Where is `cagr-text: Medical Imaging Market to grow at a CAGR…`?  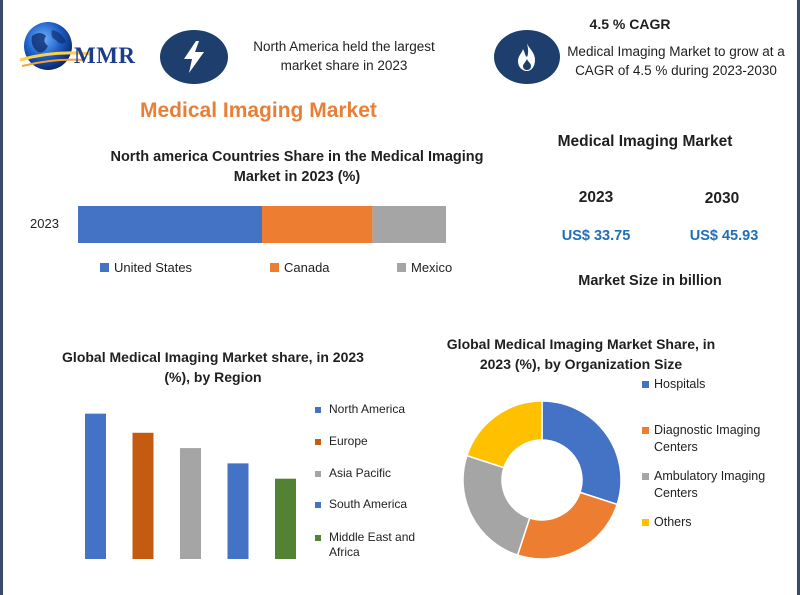 cagr-text: Medical Imaging Market to grow at a CAGR… is located at coordinates (676, 61).